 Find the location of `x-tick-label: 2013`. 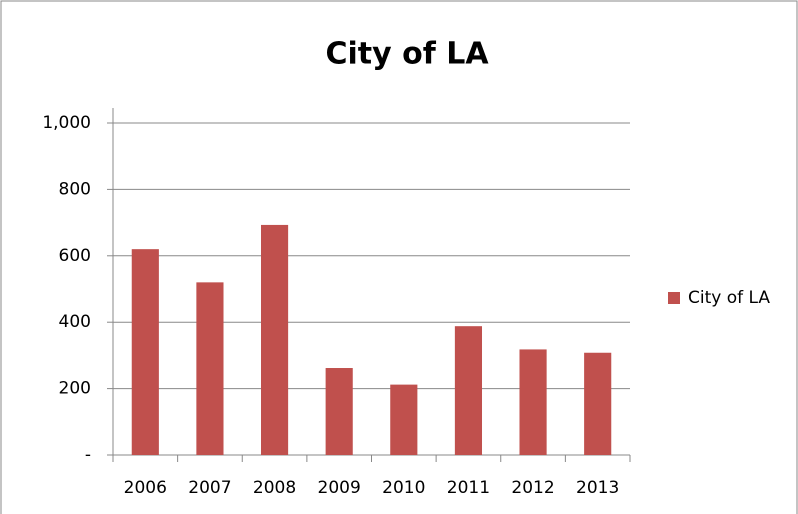

x-tick-label: 2013 is located at coordinates (597, 488).